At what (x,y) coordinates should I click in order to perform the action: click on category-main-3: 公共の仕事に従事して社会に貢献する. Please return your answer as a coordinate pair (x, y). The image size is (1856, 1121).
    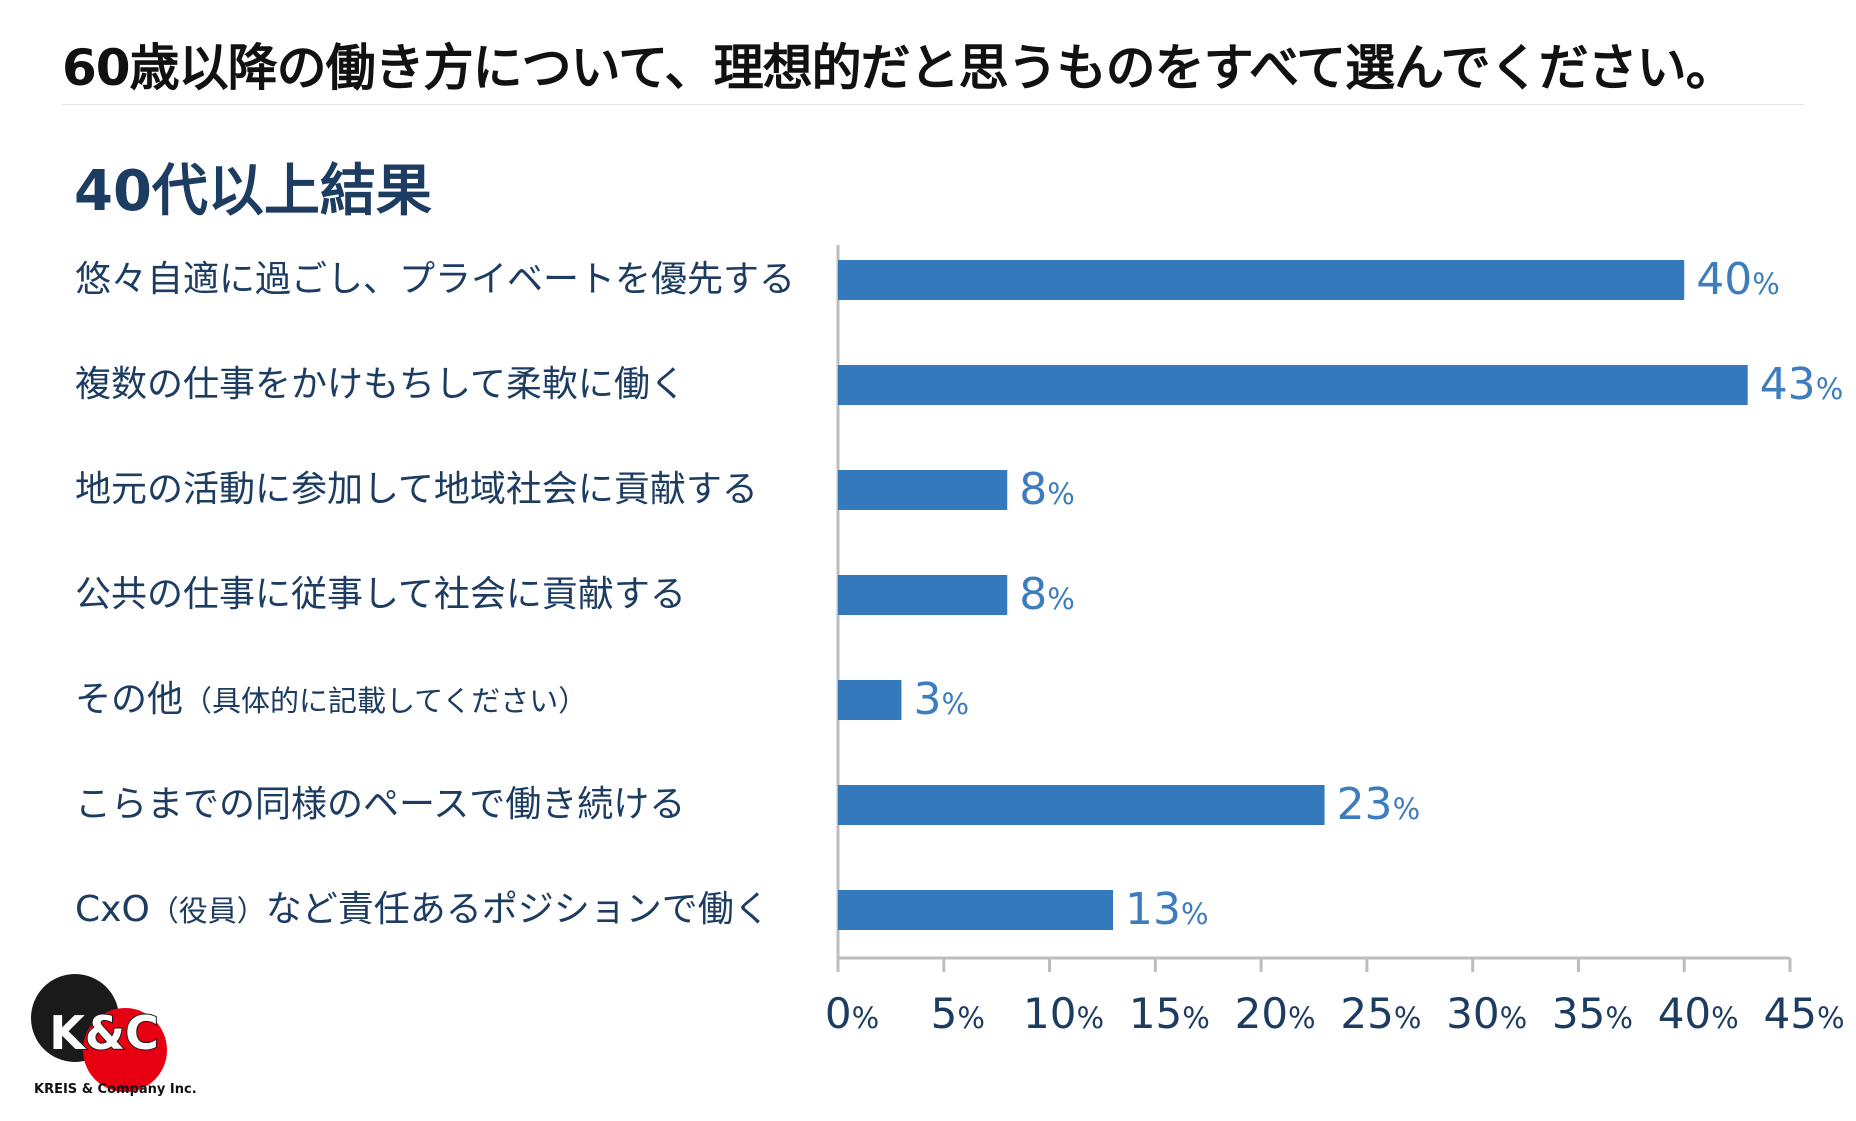
    Looking at the image, I should click on (380, 594).